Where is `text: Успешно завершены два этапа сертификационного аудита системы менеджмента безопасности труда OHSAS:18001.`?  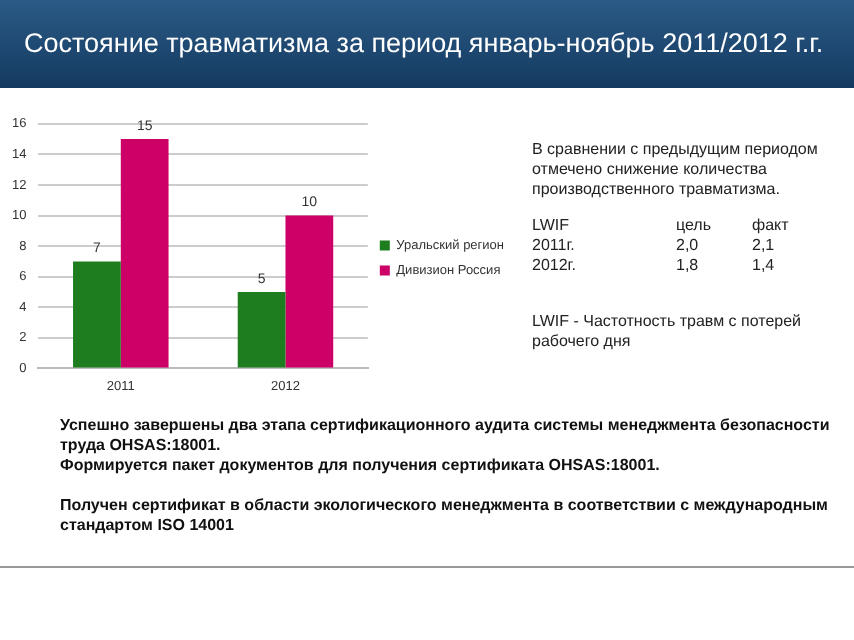
text: Успешно завершены два этапа сертификационного аудита системы менеджмента безопасности труда OHSAS:18001. is located at coordinates (445, 436).